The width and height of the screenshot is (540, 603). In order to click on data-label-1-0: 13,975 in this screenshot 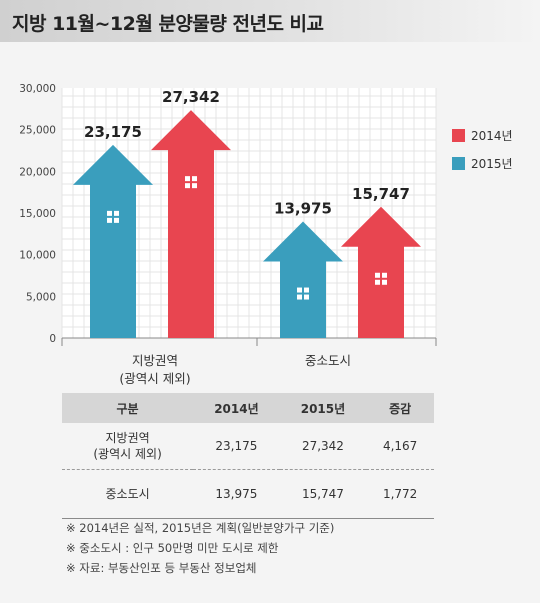, I will do `click(303, 209)`.